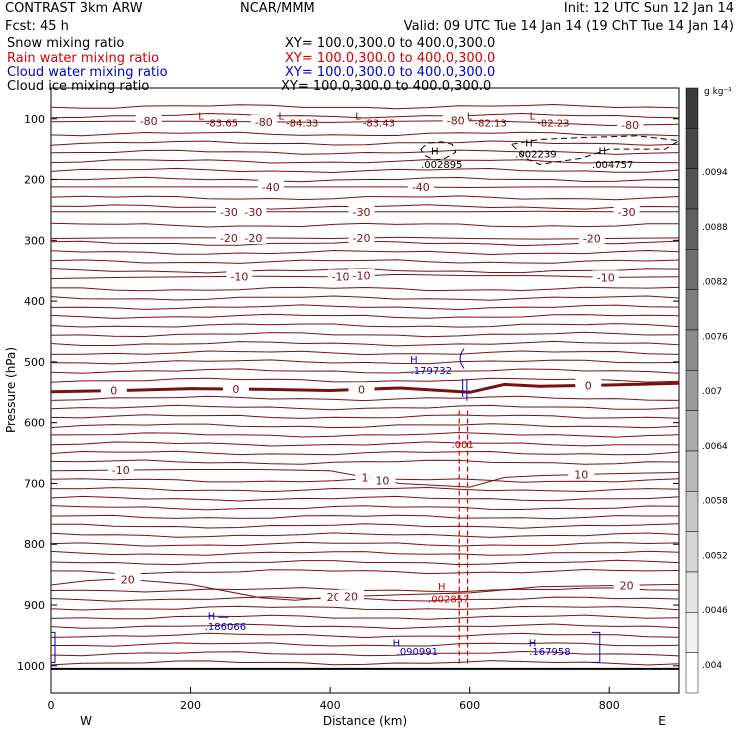 The image size is (740, 740). I want to click on isotherm-label: -20, so click(229, 238).